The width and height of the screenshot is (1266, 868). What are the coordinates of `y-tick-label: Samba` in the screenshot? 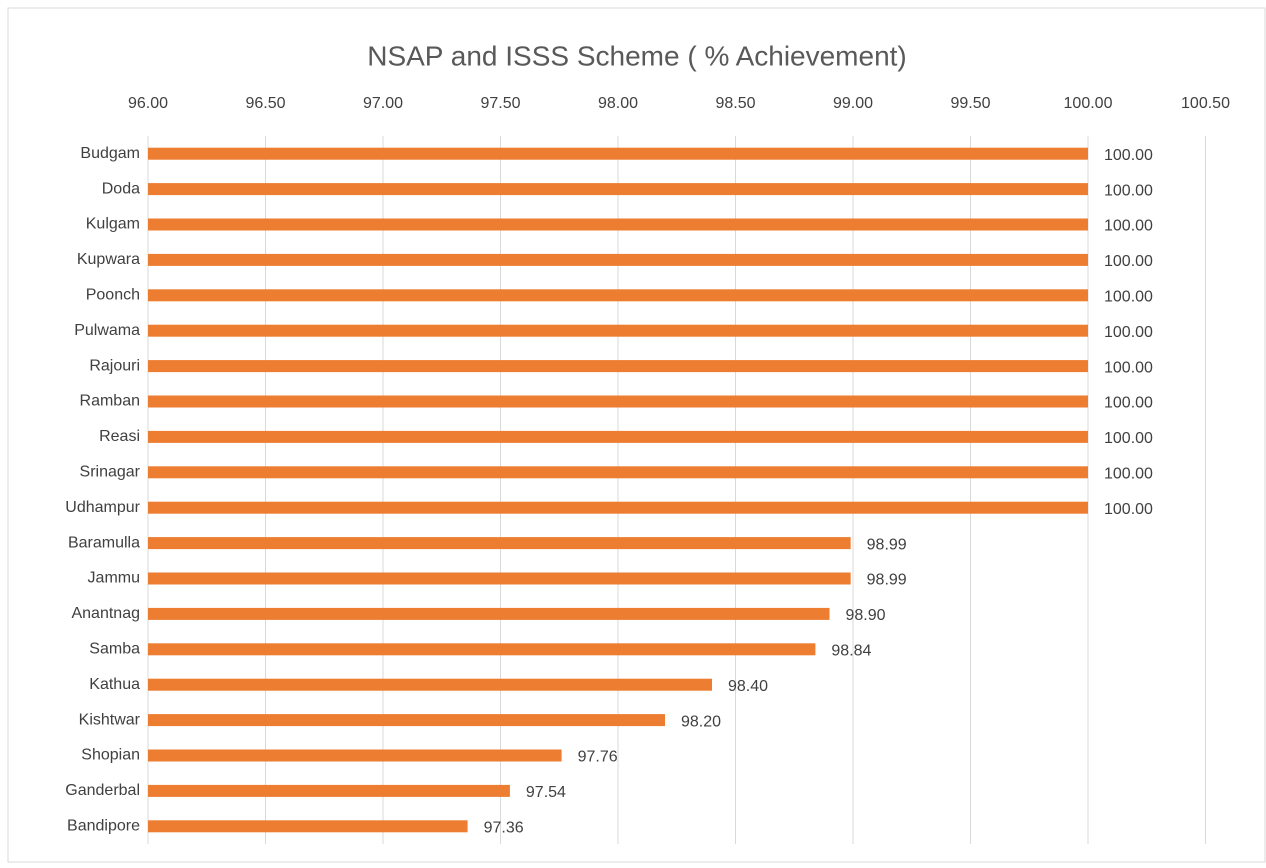 It's located at (114, 649).